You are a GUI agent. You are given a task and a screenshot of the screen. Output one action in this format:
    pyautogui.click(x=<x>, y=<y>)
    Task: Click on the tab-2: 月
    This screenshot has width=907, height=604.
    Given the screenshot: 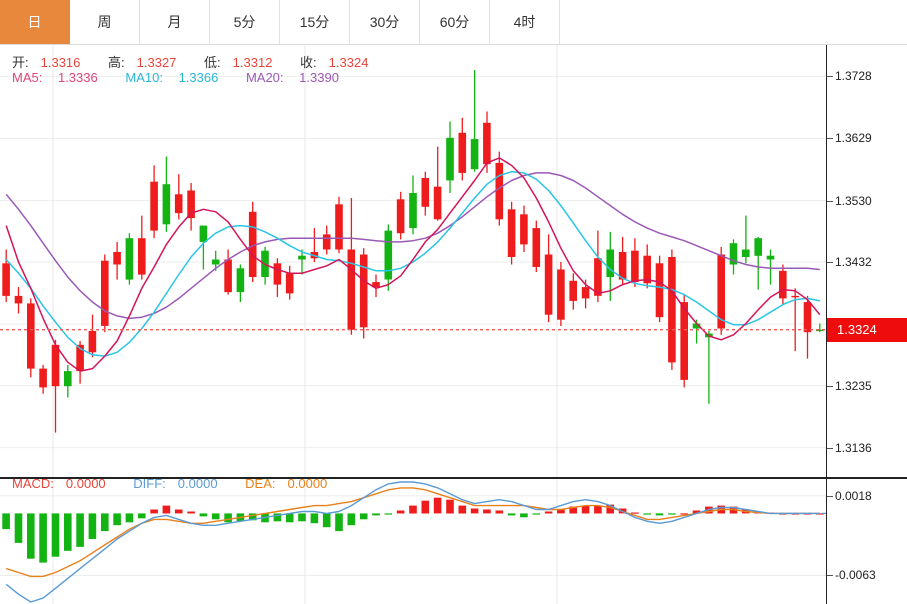 What is the action you would take?
    pyautogui.click(x=175, y=22)
    